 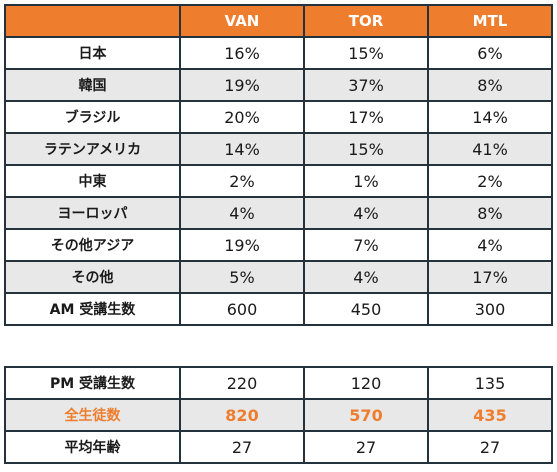 I want to click on table-row: 韓国 19% 37% 8%, so click(x=278, y=85).